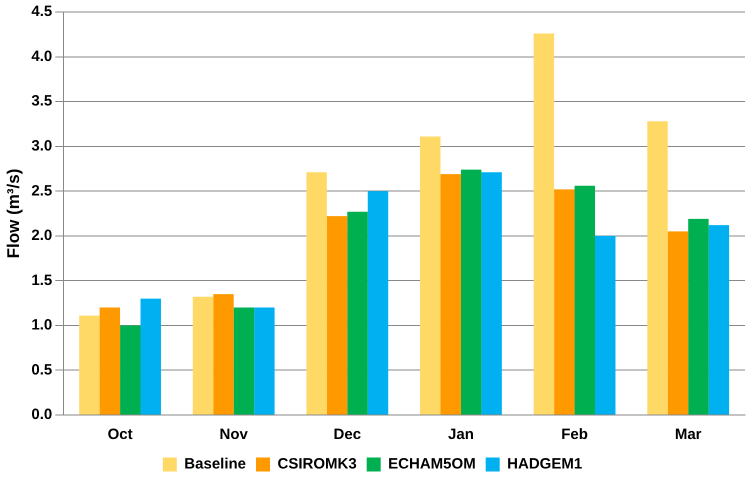 Image resolution: width=753 pixels, height=482 pixels. What do you see at coordinates (41, 369) in the screenshot?
I see `y-tick-label: 0.5` at bounding box center [41, 369].